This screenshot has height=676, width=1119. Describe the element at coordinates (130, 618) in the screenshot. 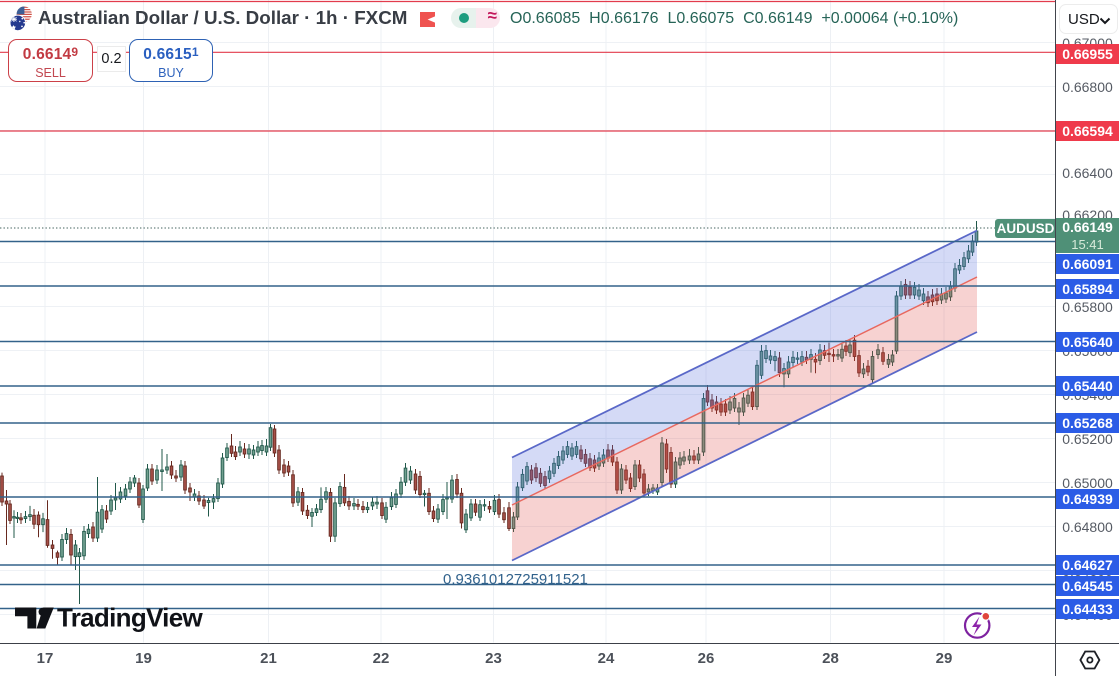

I see `svg-text: TradingView` at that location.